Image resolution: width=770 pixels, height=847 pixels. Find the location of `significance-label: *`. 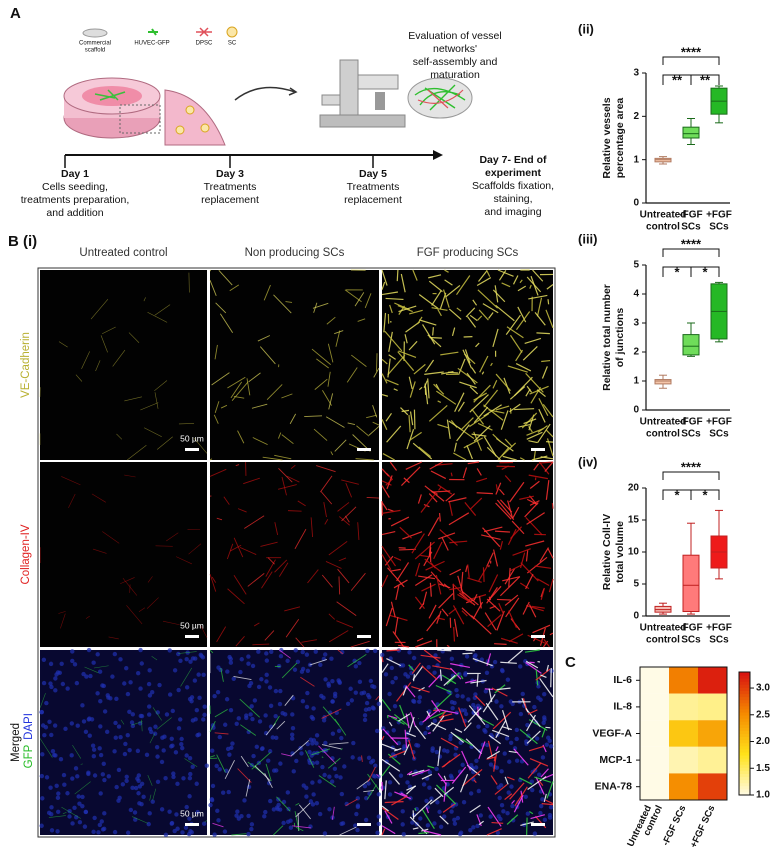

significance-label: * is located at coordinates (677, 271).